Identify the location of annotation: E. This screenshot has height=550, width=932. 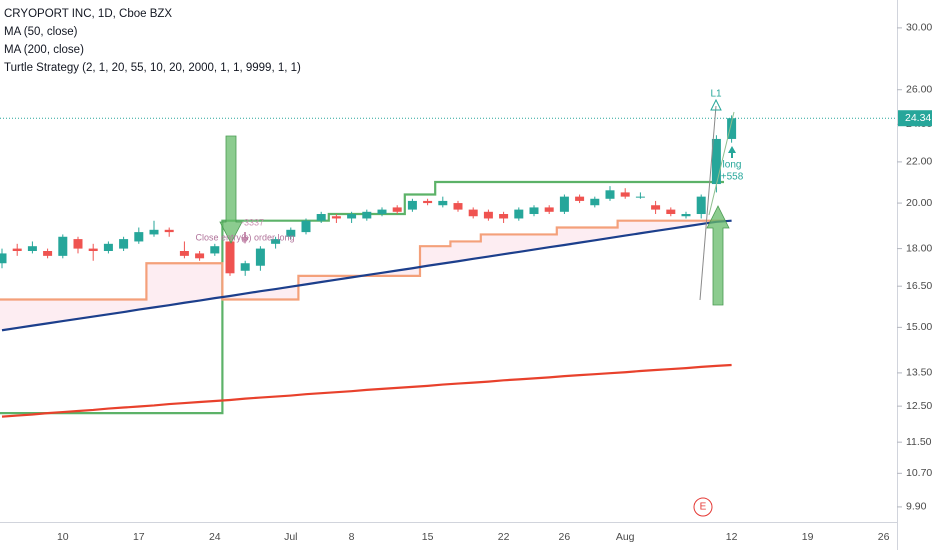
(703, 507).